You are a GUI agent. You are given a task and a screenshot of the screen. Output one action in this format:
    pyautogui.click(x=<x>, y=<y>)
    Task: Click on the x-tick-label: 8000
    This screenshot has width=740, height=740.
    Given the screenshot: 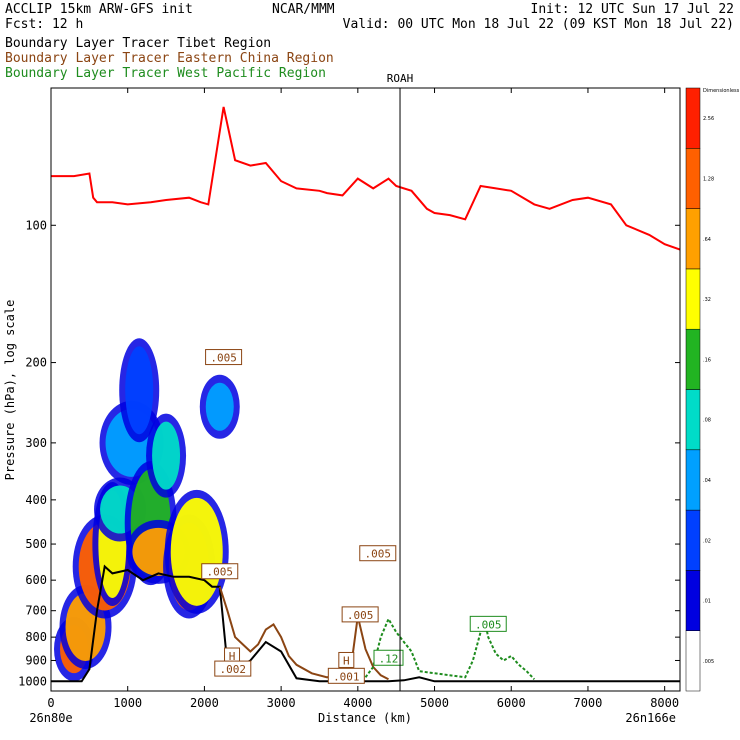 What is the action you would take?
    pyautogui.click(x=664, y=703)
    